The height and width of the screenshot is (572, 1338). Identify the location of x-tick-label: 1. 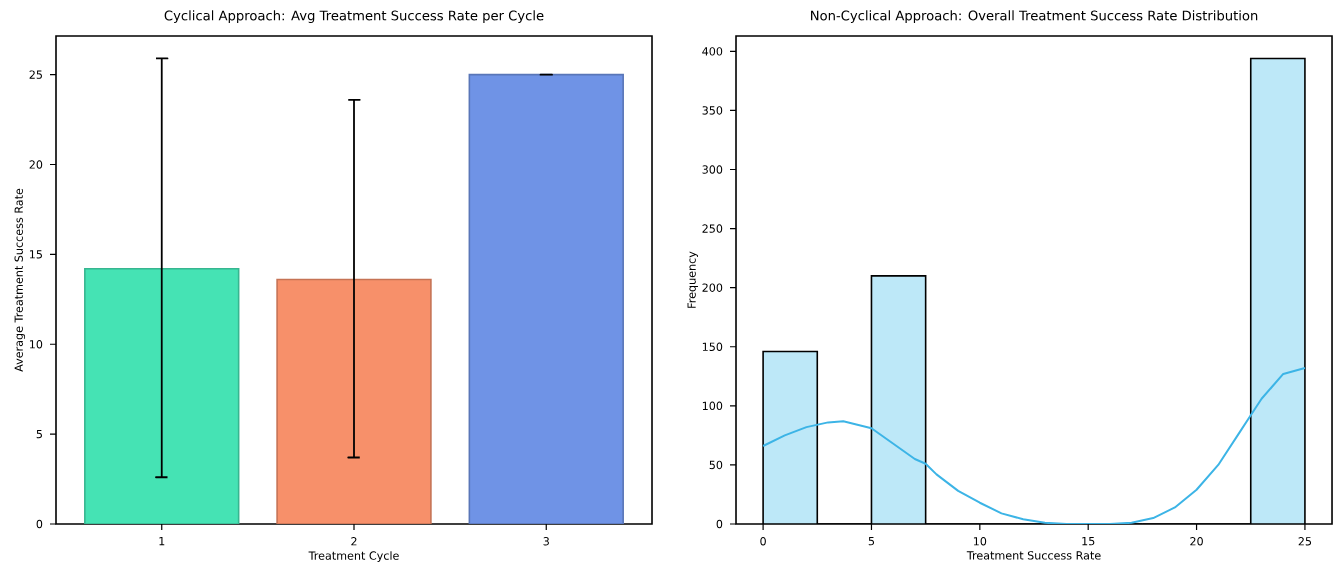
(162, 541).